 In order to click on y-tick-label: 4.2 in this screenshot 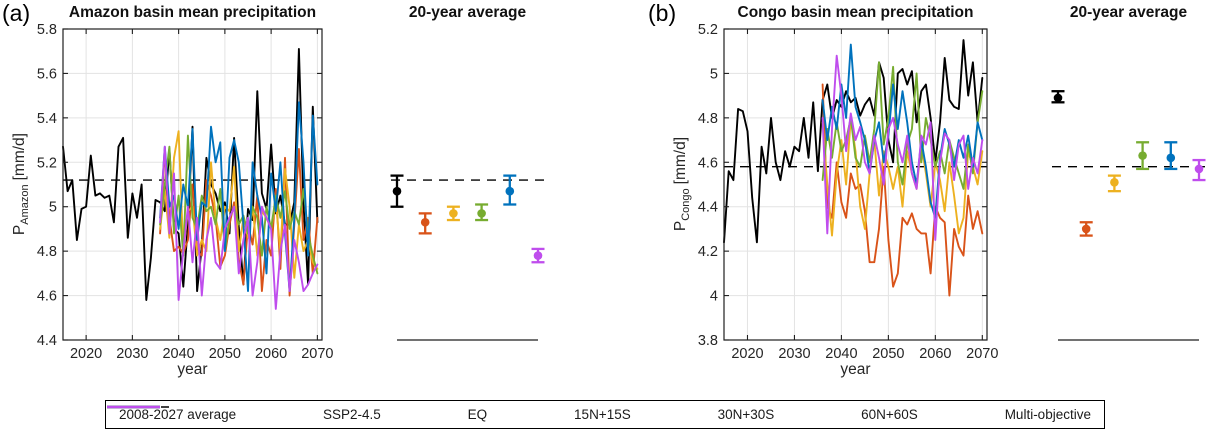, I will do `click(708, 252)`.